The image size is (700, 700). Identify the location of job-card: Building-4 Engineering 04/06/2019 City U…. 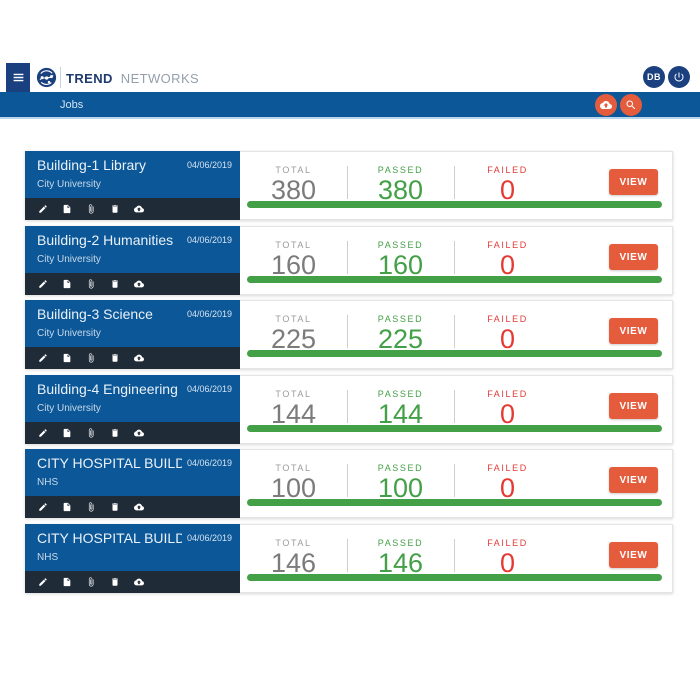
(349, 409).